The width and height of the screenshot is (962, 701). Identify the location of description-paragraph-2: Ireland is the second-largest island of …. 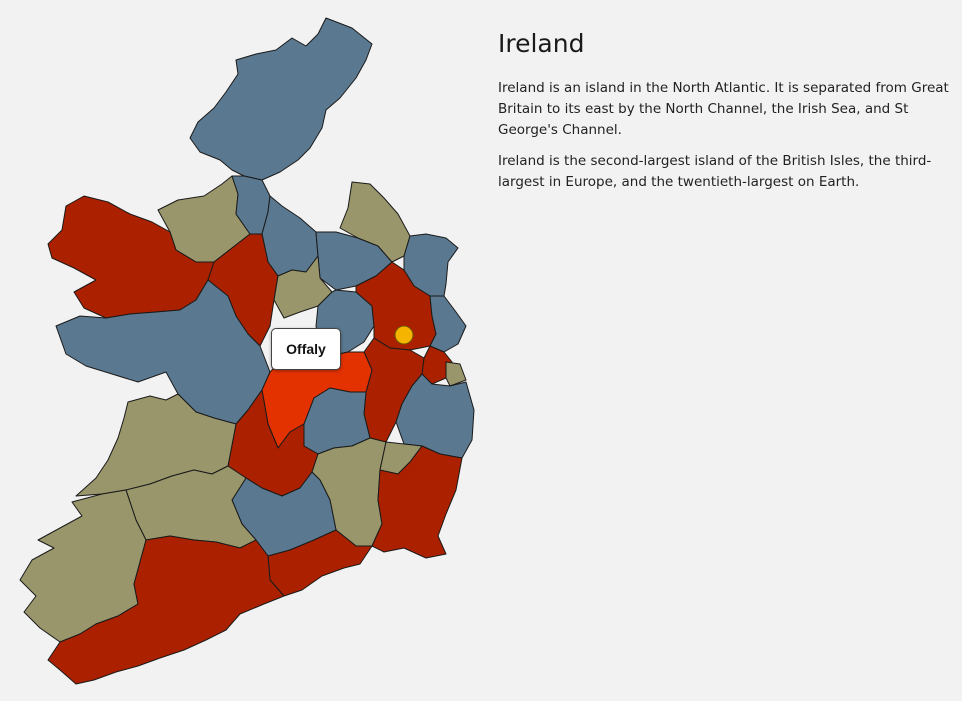
(715, 171).